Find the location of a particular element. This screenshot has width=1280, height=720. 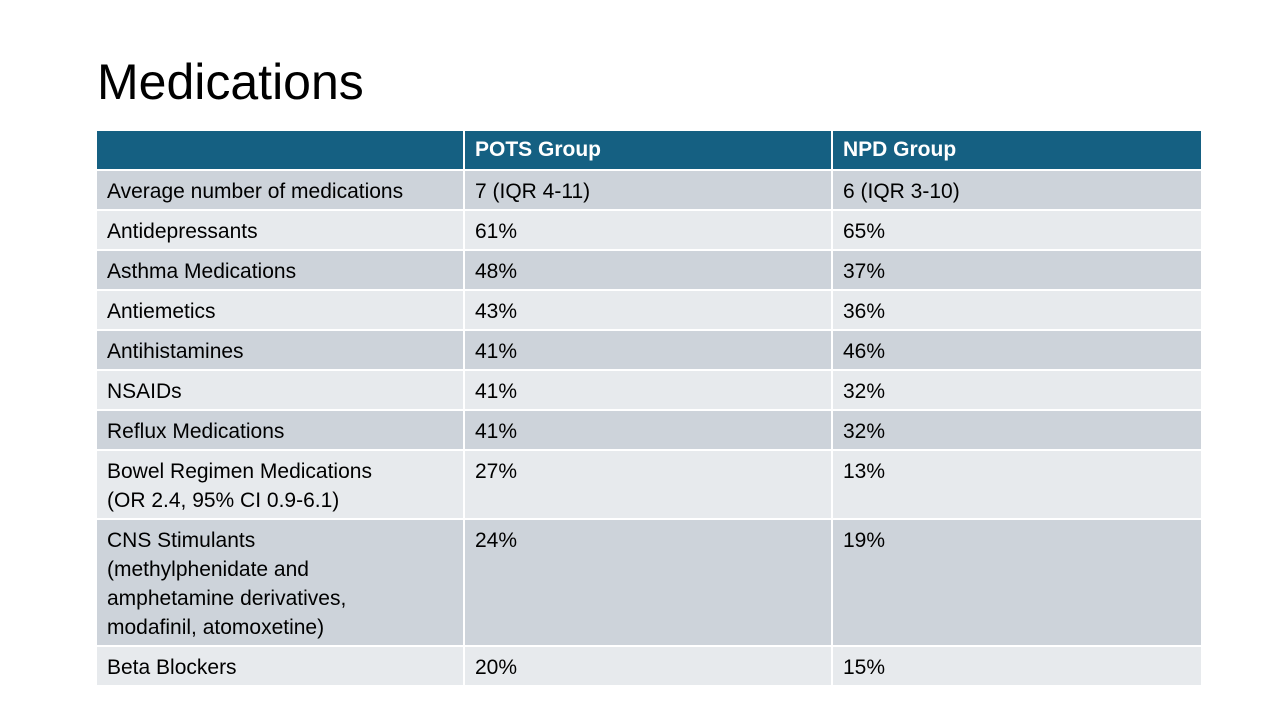

medication-name-cell: Antiemetics is located at coordinates (280, 309).